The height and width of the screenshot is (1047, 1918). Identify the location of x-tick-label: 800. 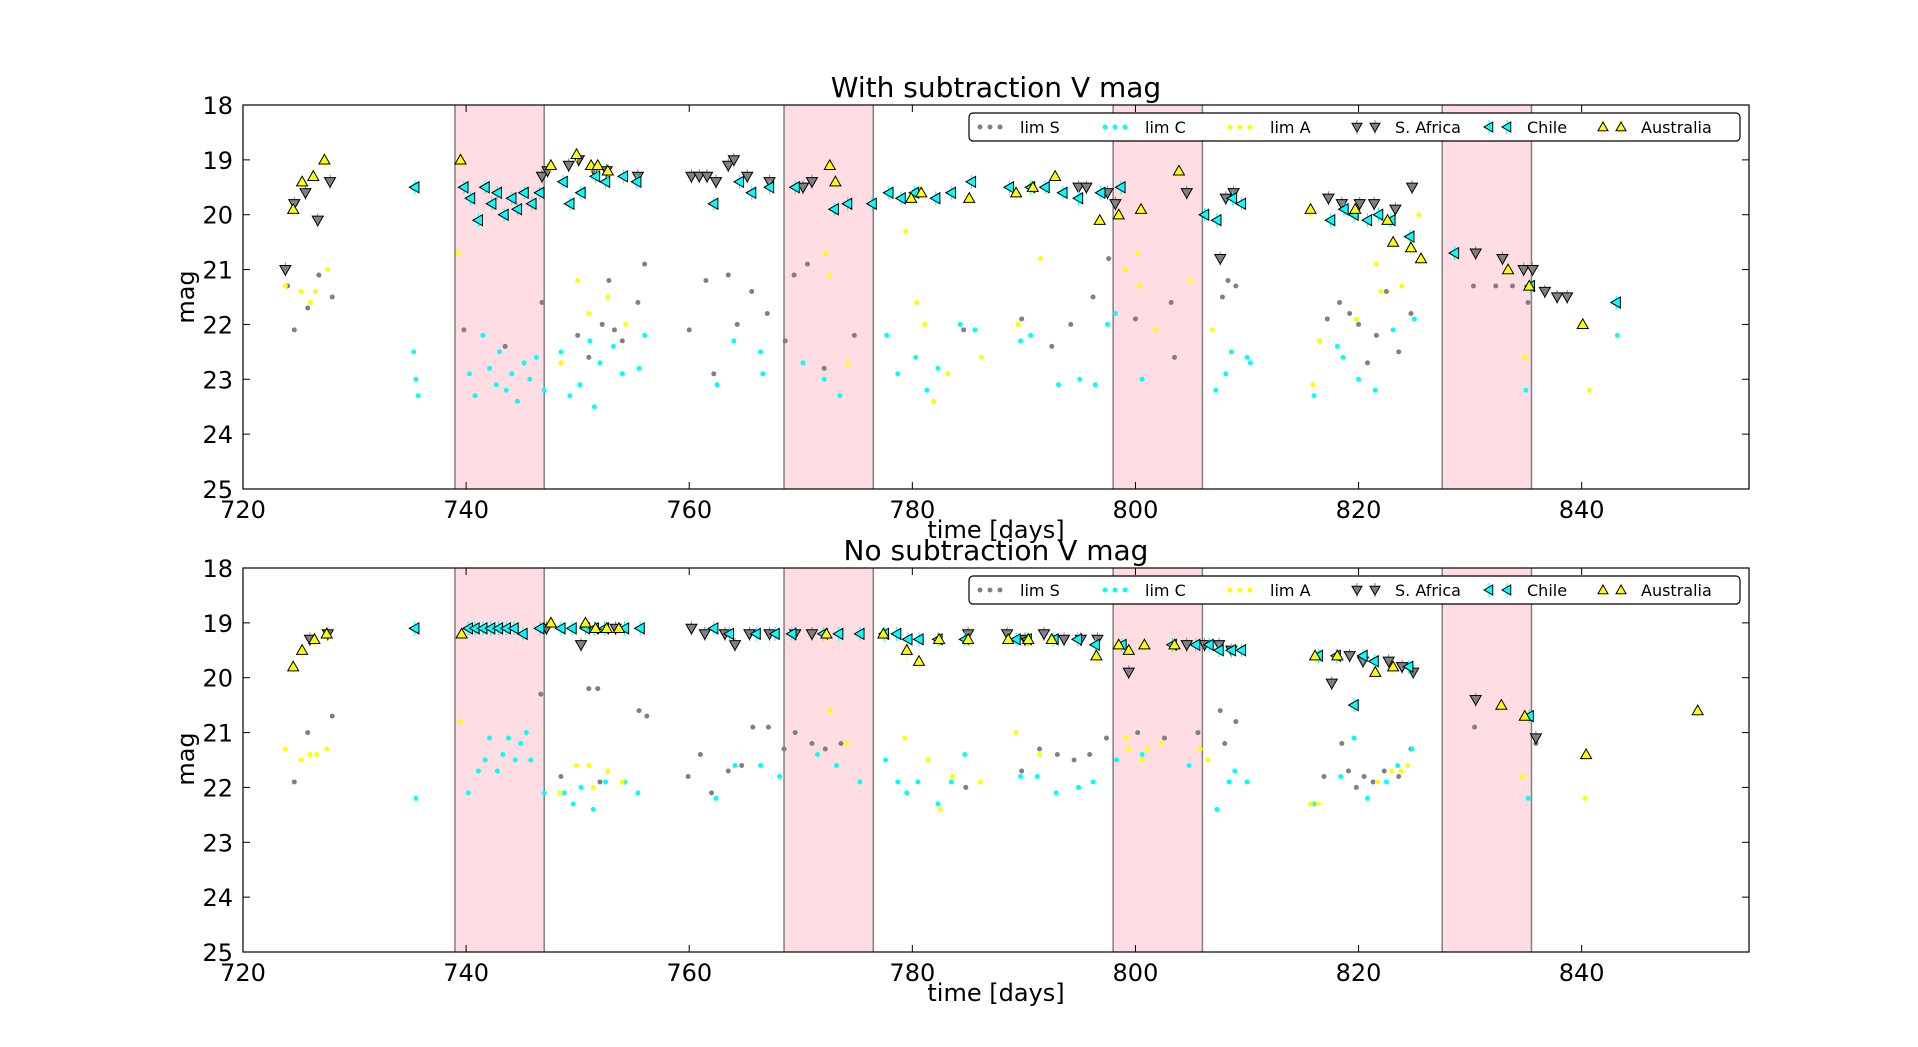
(1136, 510).